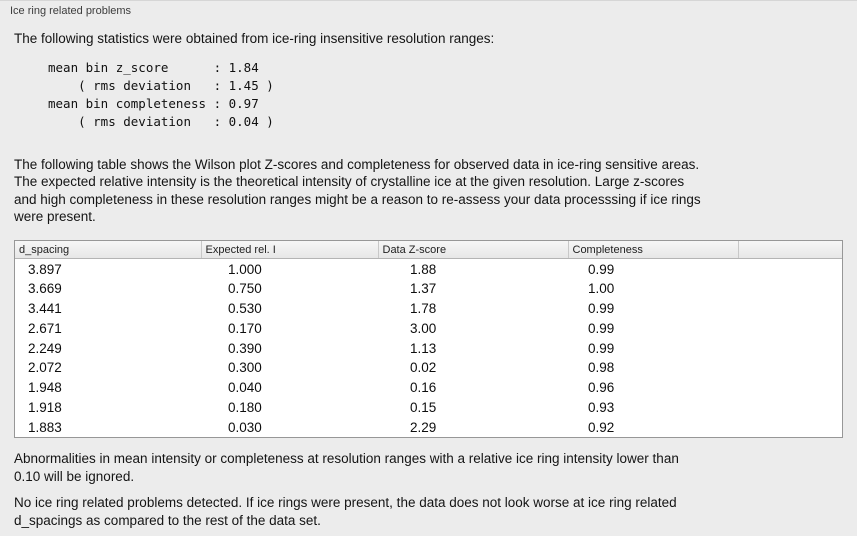 The height and width of the screenshot is (536, 857). I want to click on table-cell: 0.16, so click(423, 388).